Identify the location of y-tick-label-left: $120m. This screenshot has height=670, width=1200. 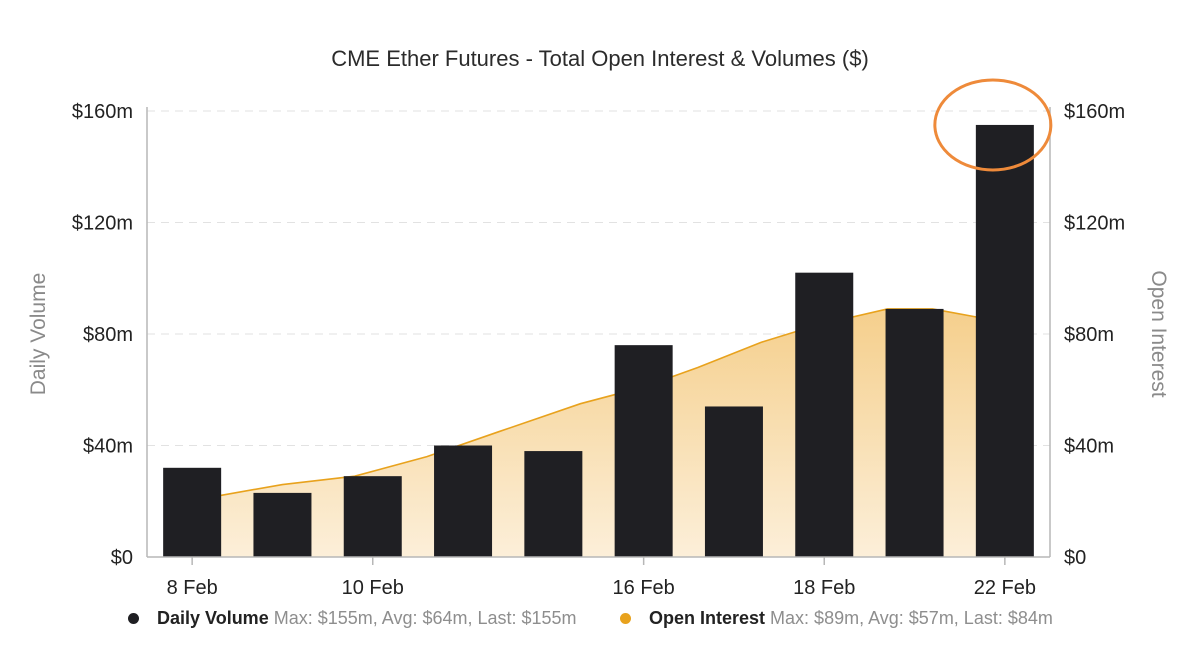
(102, 224).